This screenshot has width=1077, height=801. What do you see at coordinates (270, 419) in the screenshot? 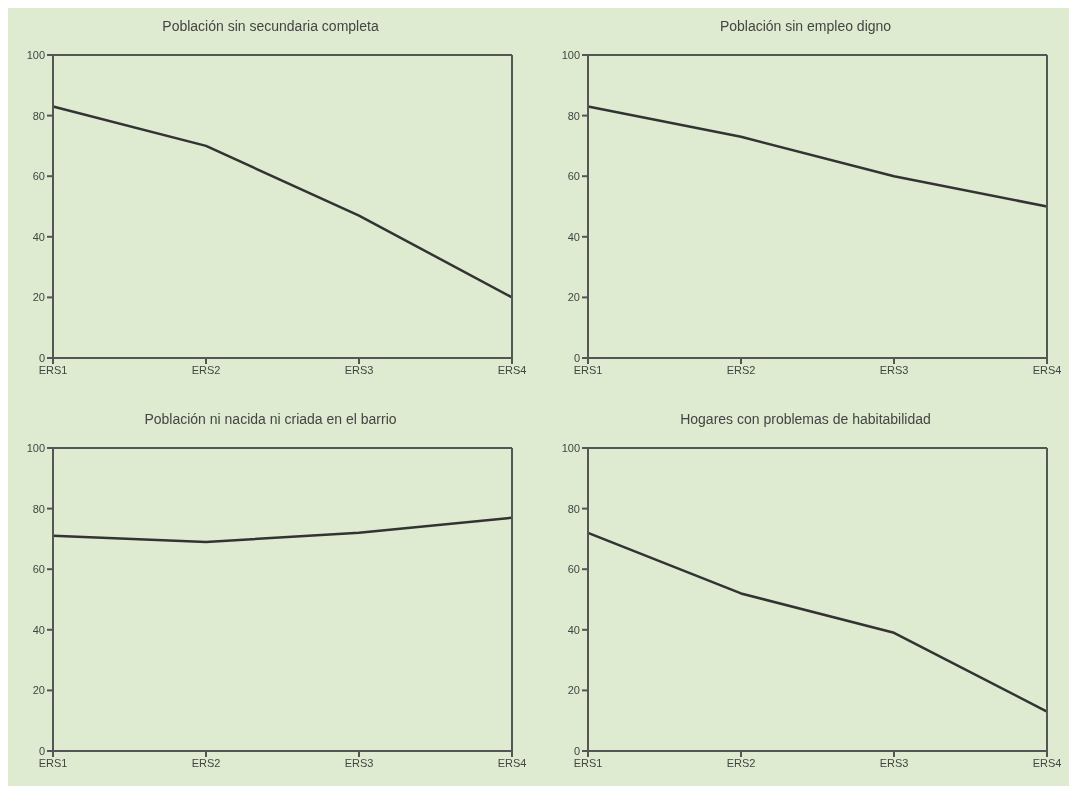
I see `chart-title: Población ni nacida ni criada en el barrio` at bounding box center [270, 419].